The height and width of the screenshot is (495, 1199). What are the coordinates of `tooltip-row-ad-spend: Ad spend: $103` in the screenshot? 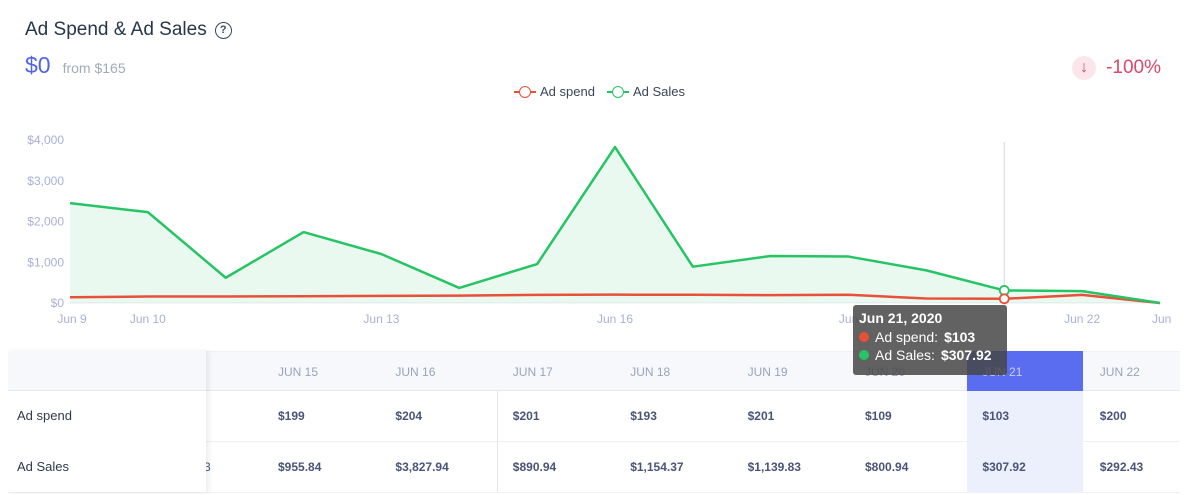 It's located at (930, 337).